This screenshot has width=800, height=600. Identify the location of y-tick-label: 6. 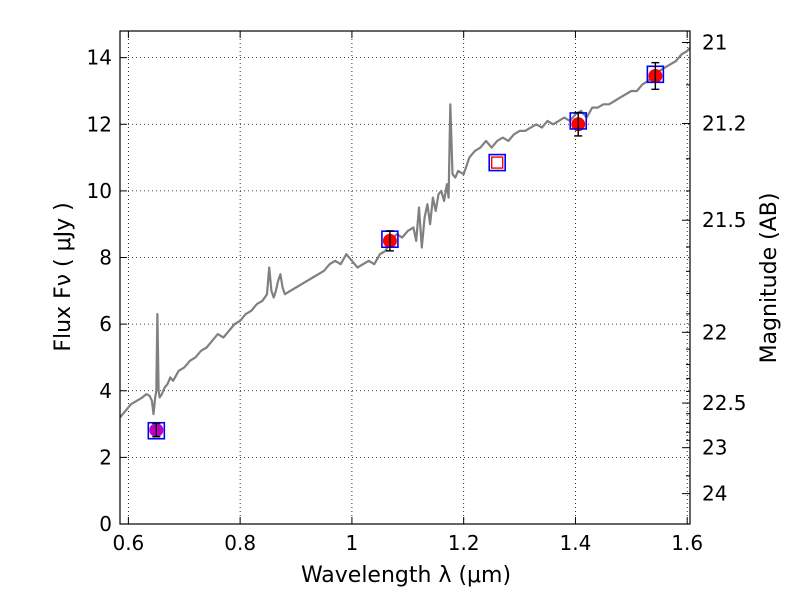
(105, 324).